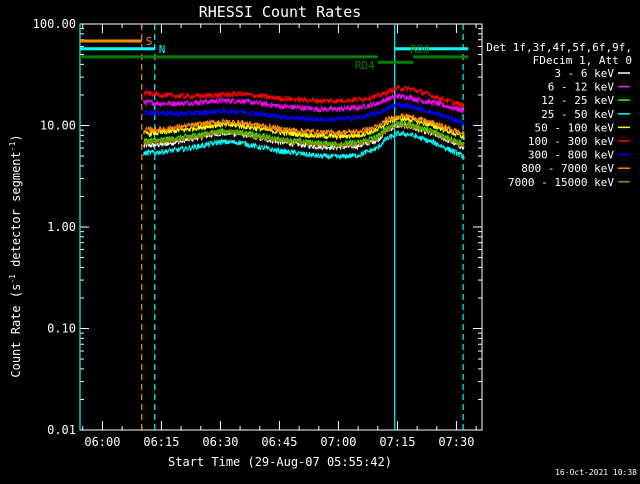 The image size is (640, 484). What do you see at coordinates (58, 126) in the screenshot?
I see `y-tick-label: 10.00` at bounding box center [58, 126].